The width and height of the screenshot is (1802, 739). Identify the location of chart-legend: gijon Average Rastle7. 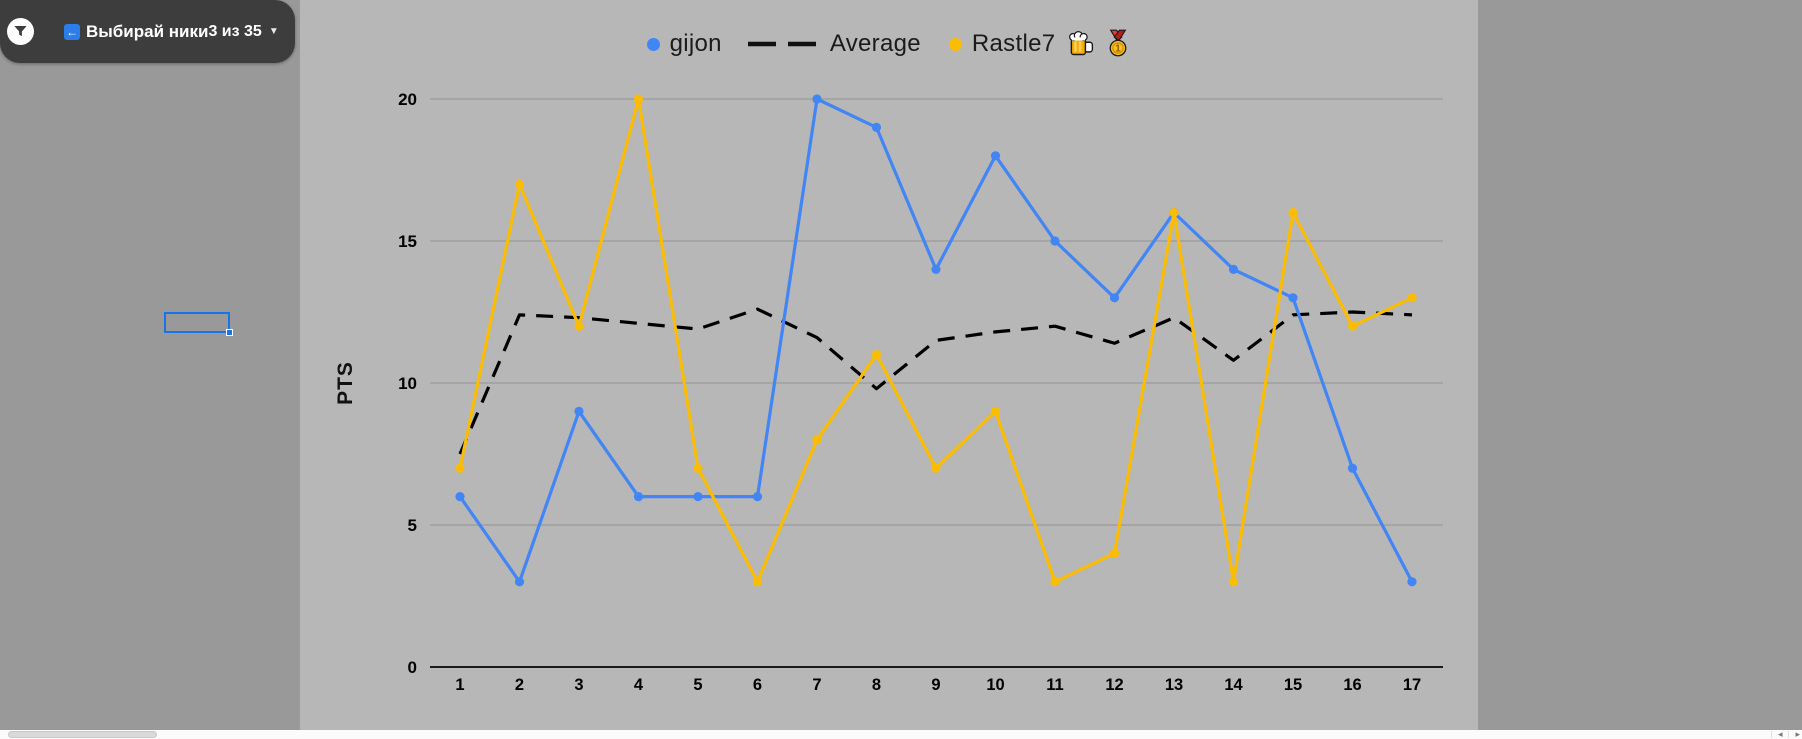
(889, 44).